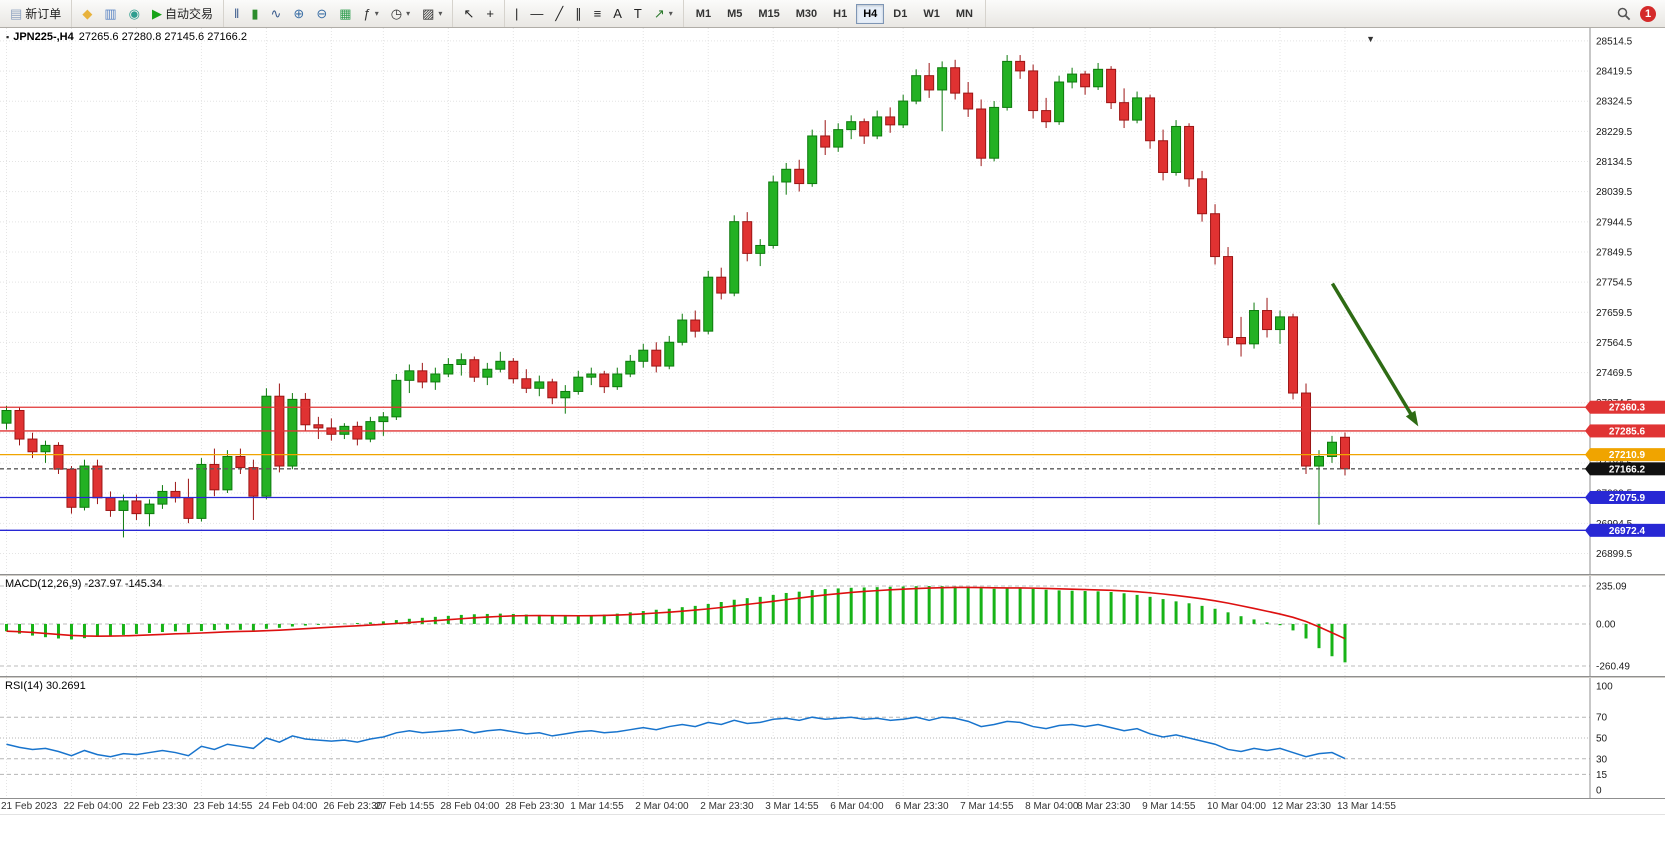 The width and height of the screenshot is (1665, 846). What do you see at coordinates (1627, 469) in the screenshot?
I see `svg-text: 27166.2` at bounding box center [1627, 469].